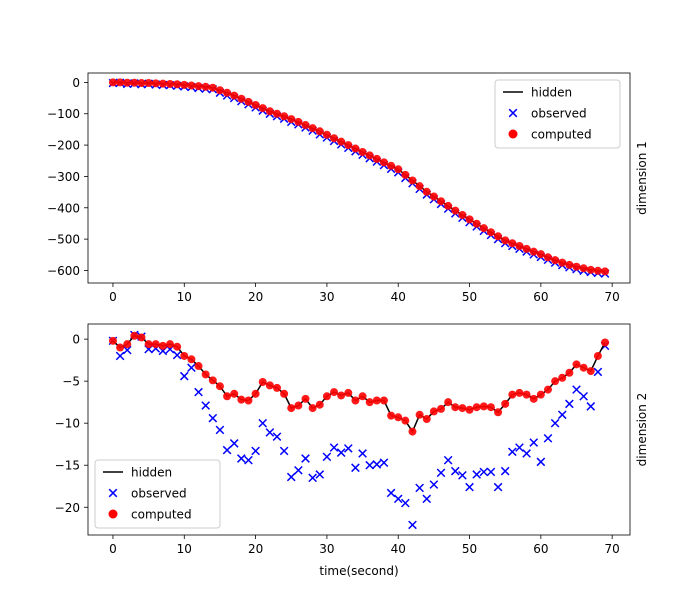  Describe the element at coordinates (255, 297) in the screenshot. I see `dimension-1-xtick-label: 20` at that location.